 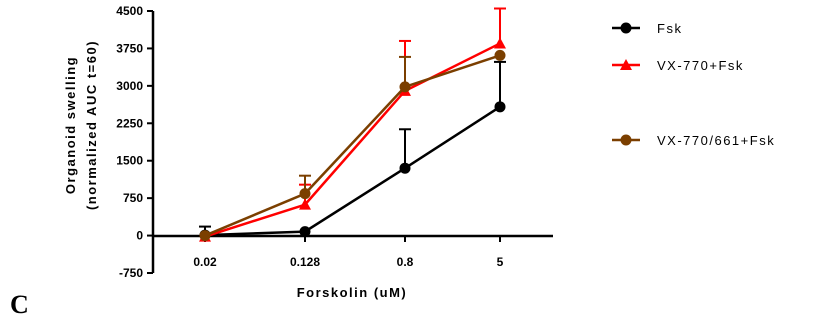 What do you see at coordinates (129, 48) in the screenshot?
I see `y-tick-label: 3750` at bounding box center [129, 48].